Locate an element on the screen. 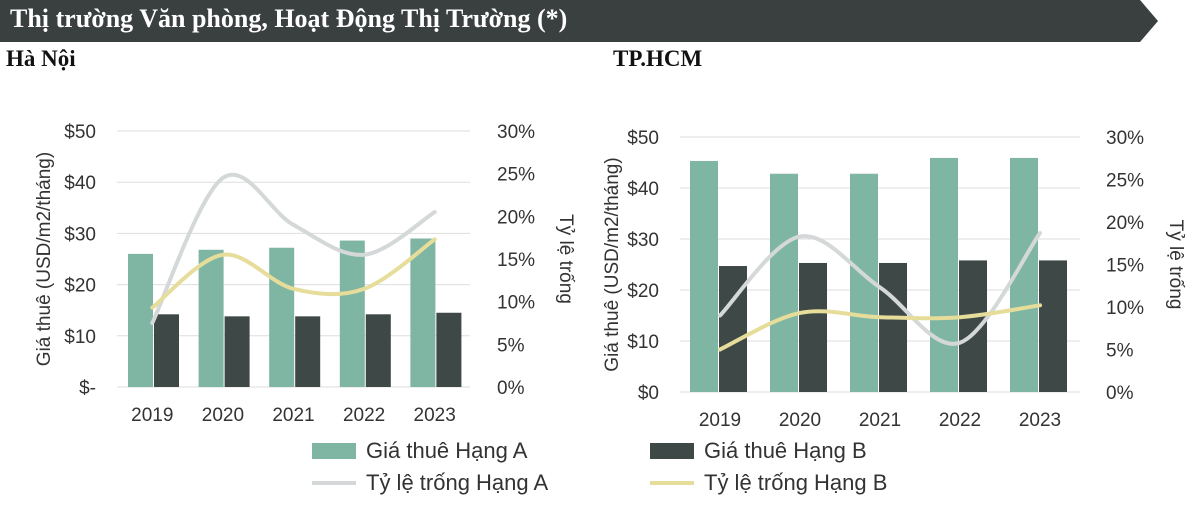 This screenshot has height=515, width=1200. y-tick-label: $- is located at coordinates (87, 388).